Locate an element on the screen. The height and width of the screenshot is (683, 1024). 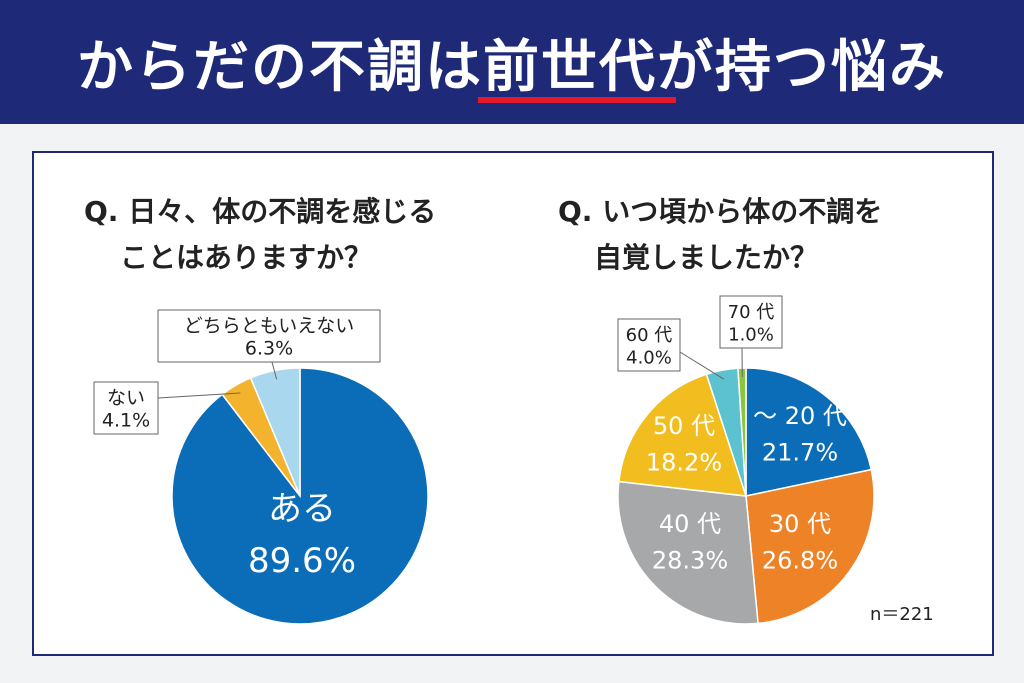
chart2-slice-3-value: 18.2% is located at coordinates (684, 462).